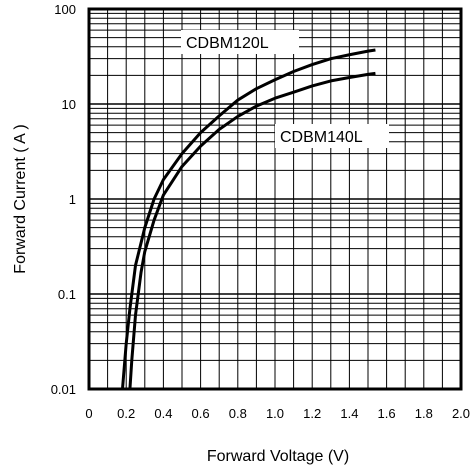 Image resolution: width=474 pixels, height=470 pixels. What do you see at coordinates (88, 413) in the screenshot?
I see `x-tick-label: 0` at bounding box center [88, 413].